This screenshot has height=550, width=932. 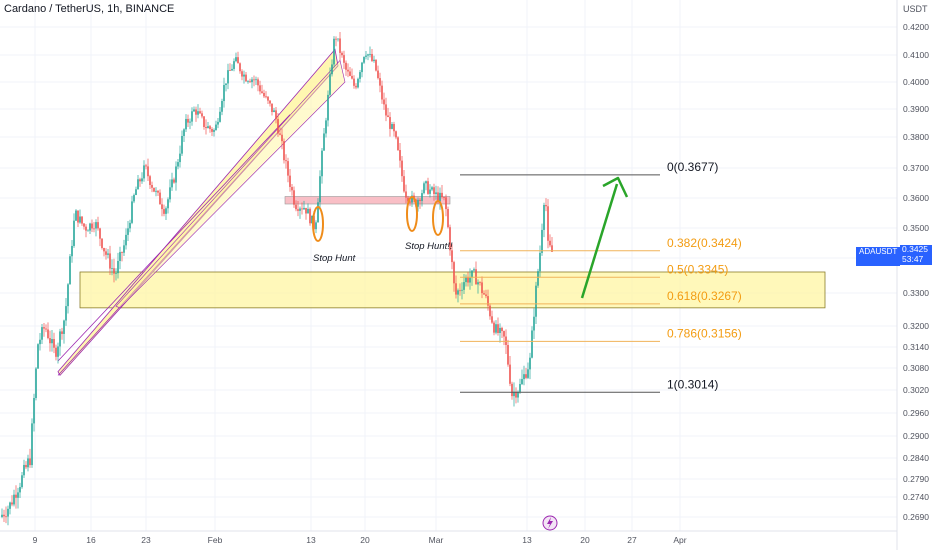 I want to click on symbol-label: ADAUSDT, so click(x=878, y=251).